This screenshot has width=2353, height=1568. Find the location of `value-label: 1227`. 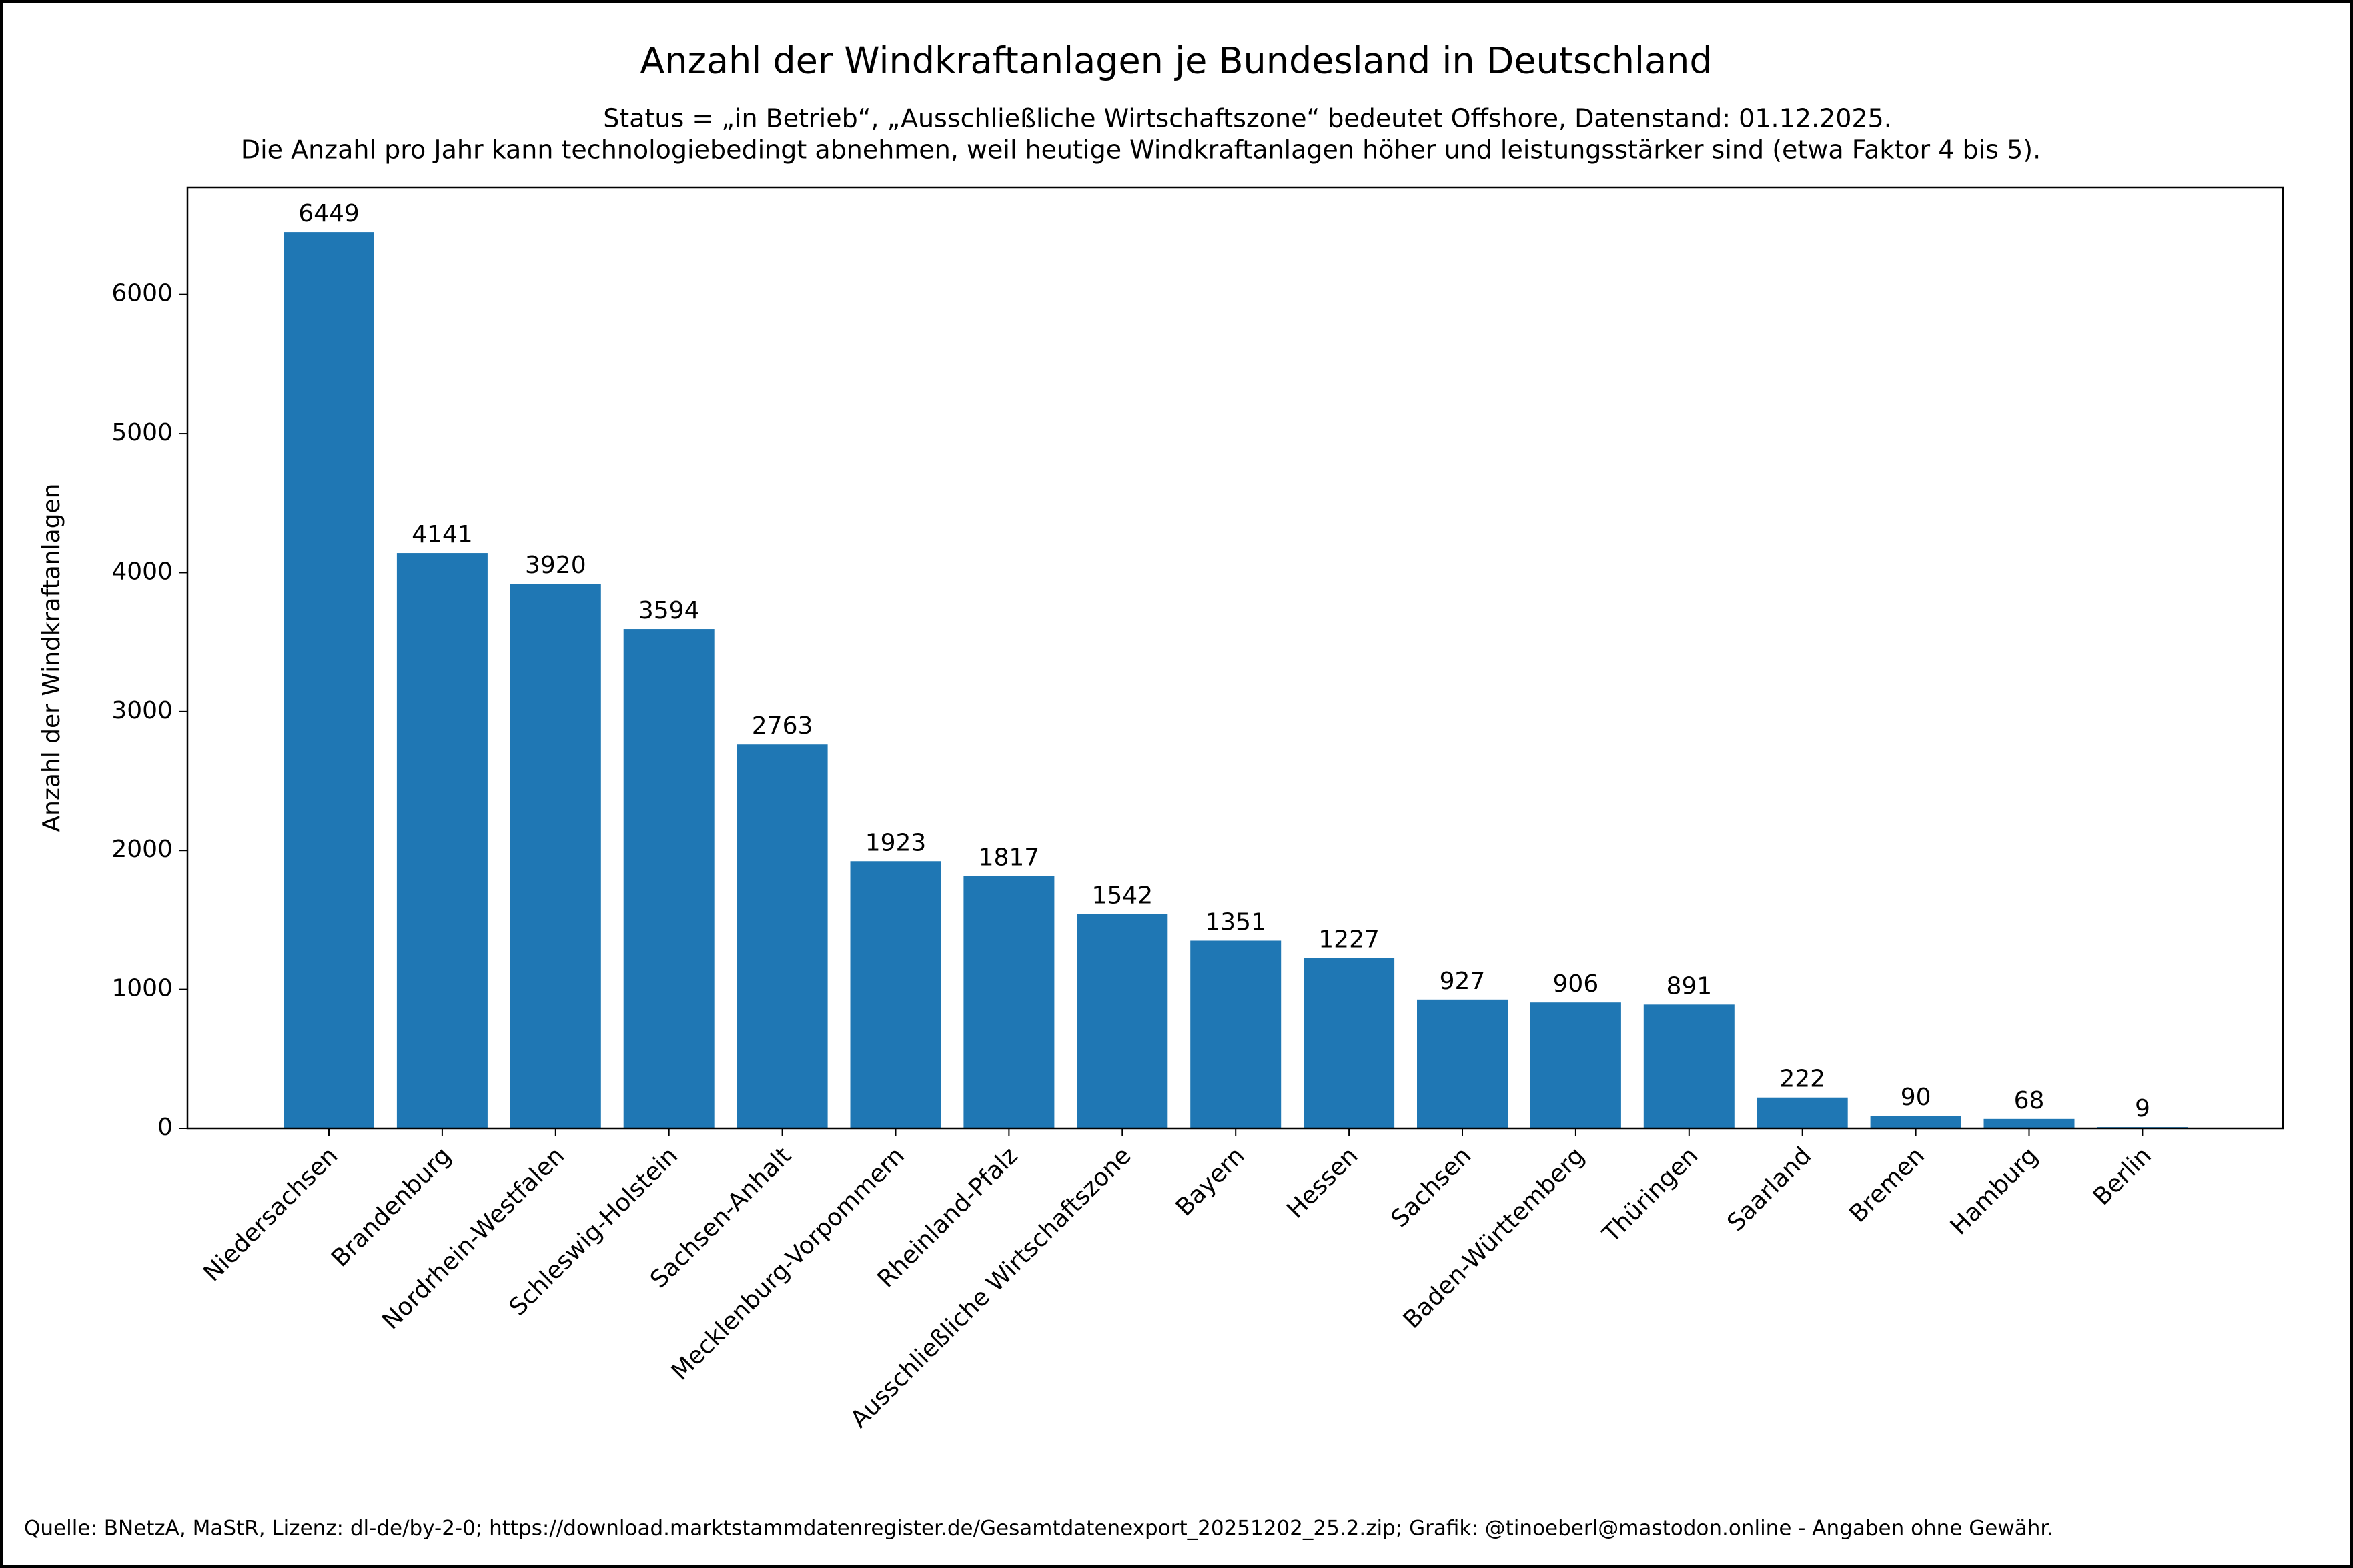

value-label: 1227 is located at coordinates (1349, 939).